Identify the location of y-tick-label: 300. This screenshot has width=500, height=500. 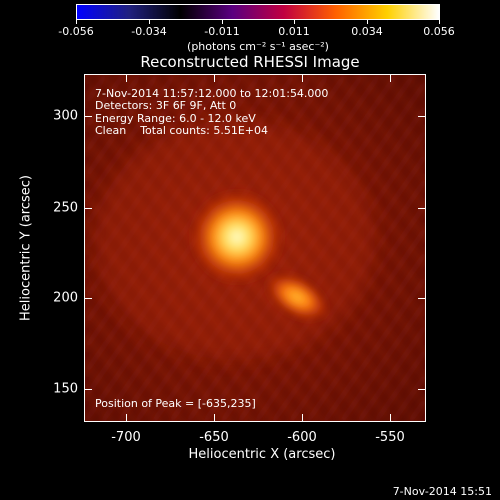
(65, 116).